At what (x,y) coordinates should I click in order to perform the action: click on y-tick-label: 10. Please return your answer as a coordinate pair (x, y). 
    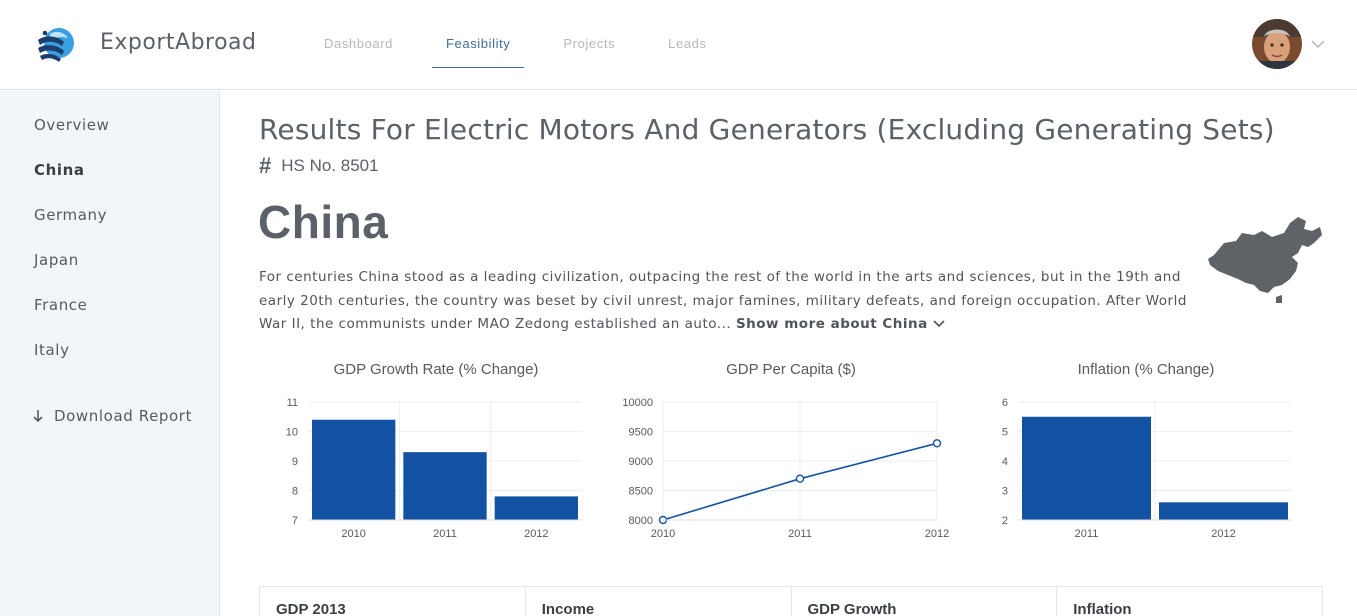
    Looking at the image, I should click on (292, 433).